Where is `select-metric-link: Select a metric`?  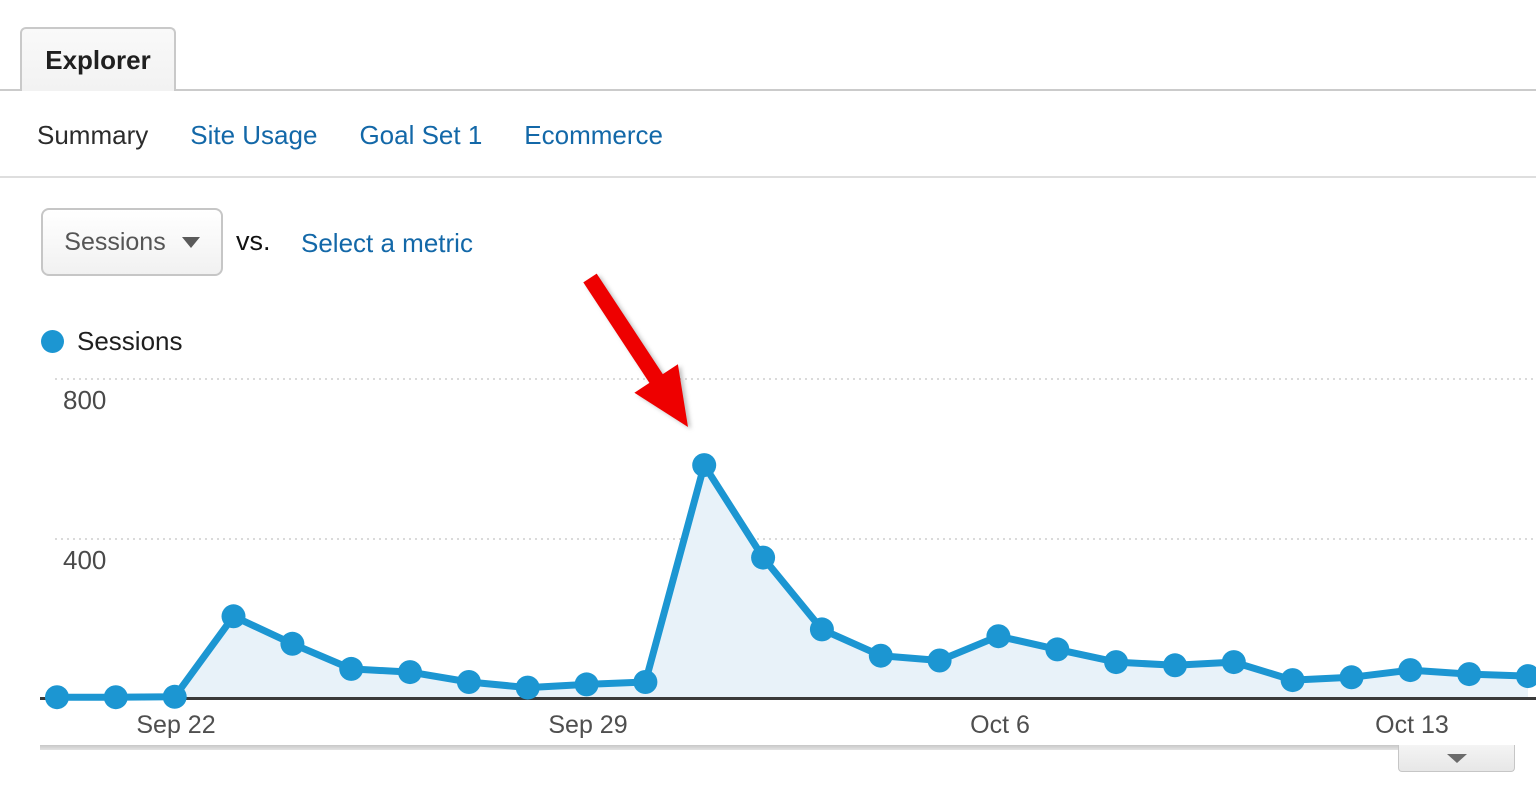
select-metric-link: Select a metric is located at coordinates (387, 243).